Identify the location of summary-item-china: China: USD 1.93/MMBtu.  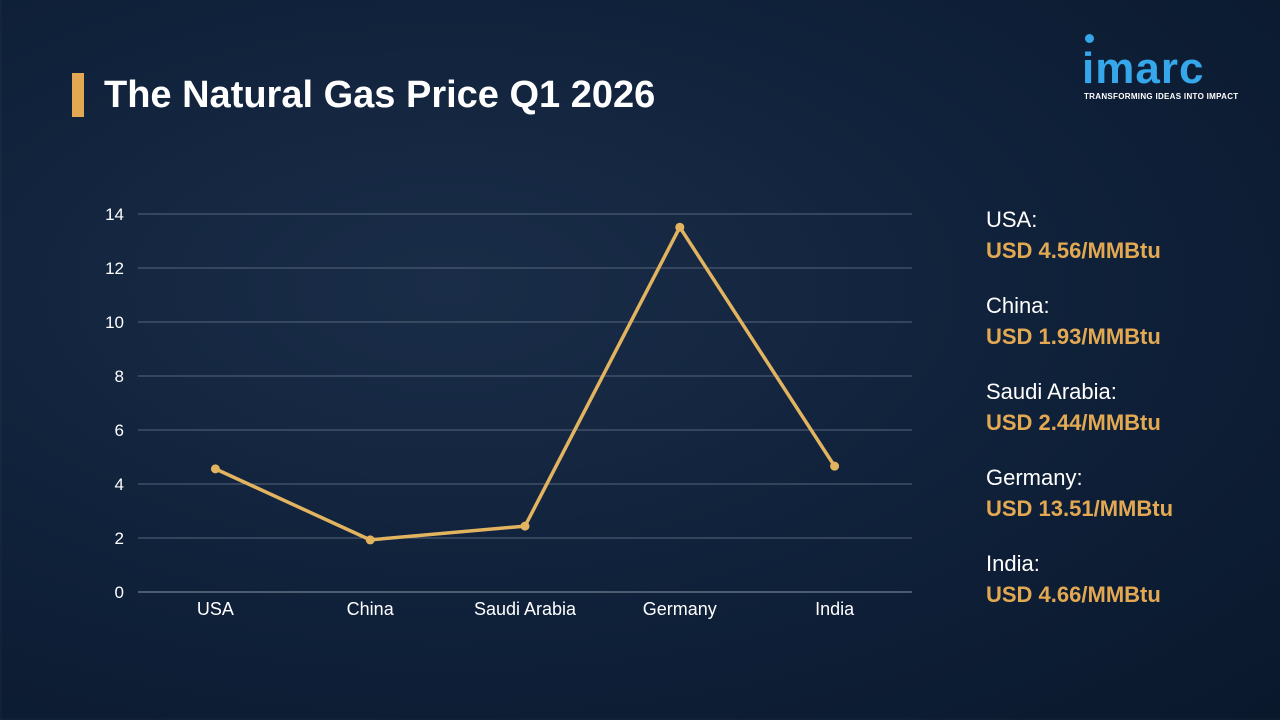
(1126, 335).